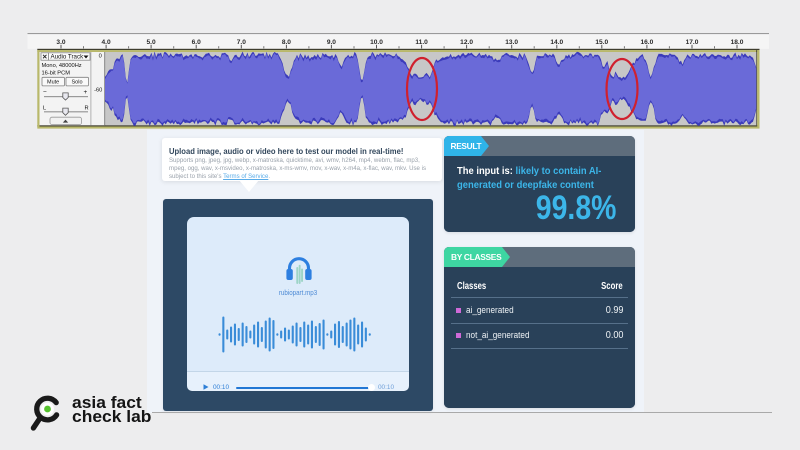 This screenshot has height=450, width=800. Describe the element at coordinates (151, 42) in the screenshot. I see `svg-text: 5.0` at that location.